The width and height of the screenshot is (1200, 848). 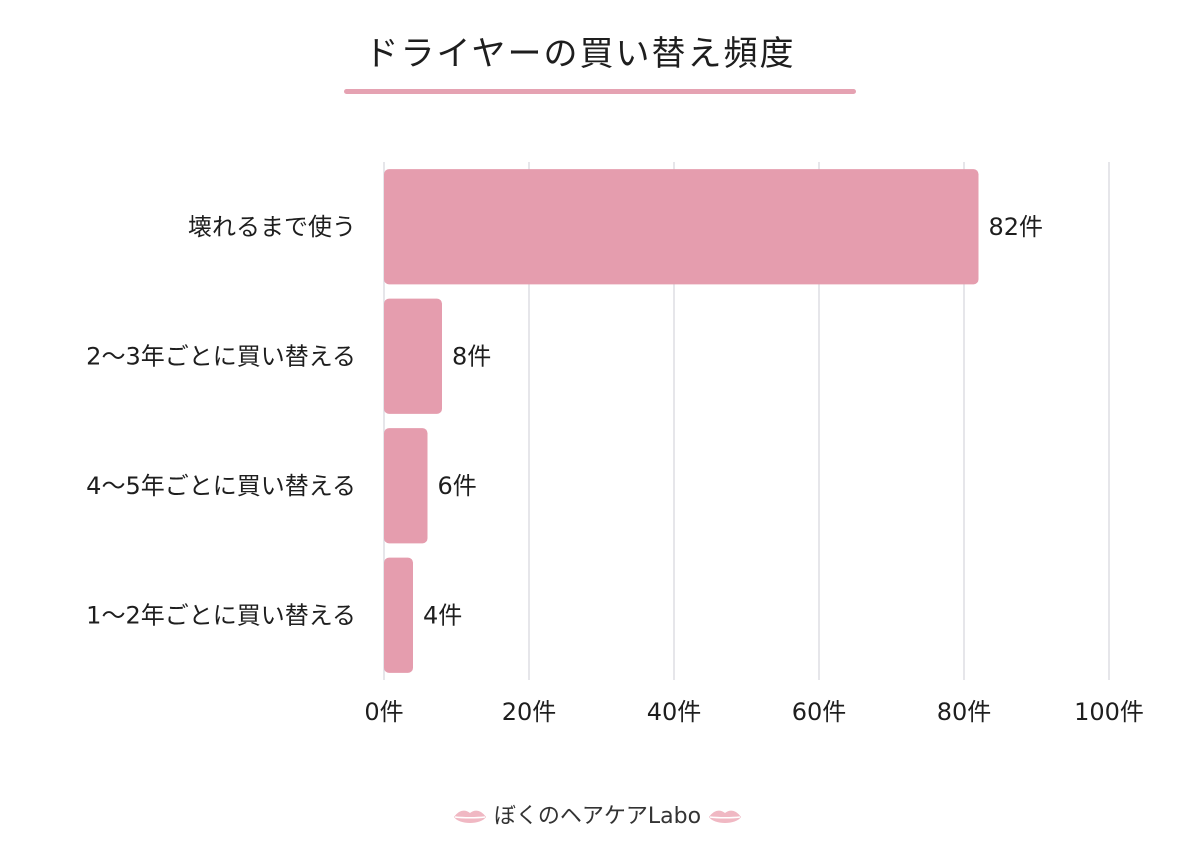 I want to click on x-tick-label: 80件, so click(x=964, y=712).